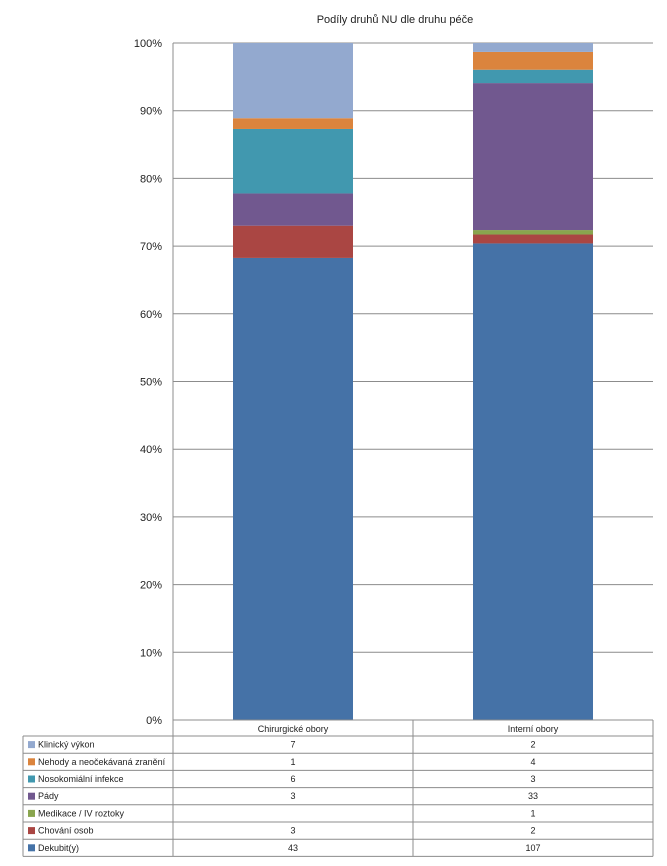 This screenshot has height=866, width=667. What do you see at coordinates (48, 796) in the screenshot?
I see `legend-label: Pády` at bounding box center [48, 796].